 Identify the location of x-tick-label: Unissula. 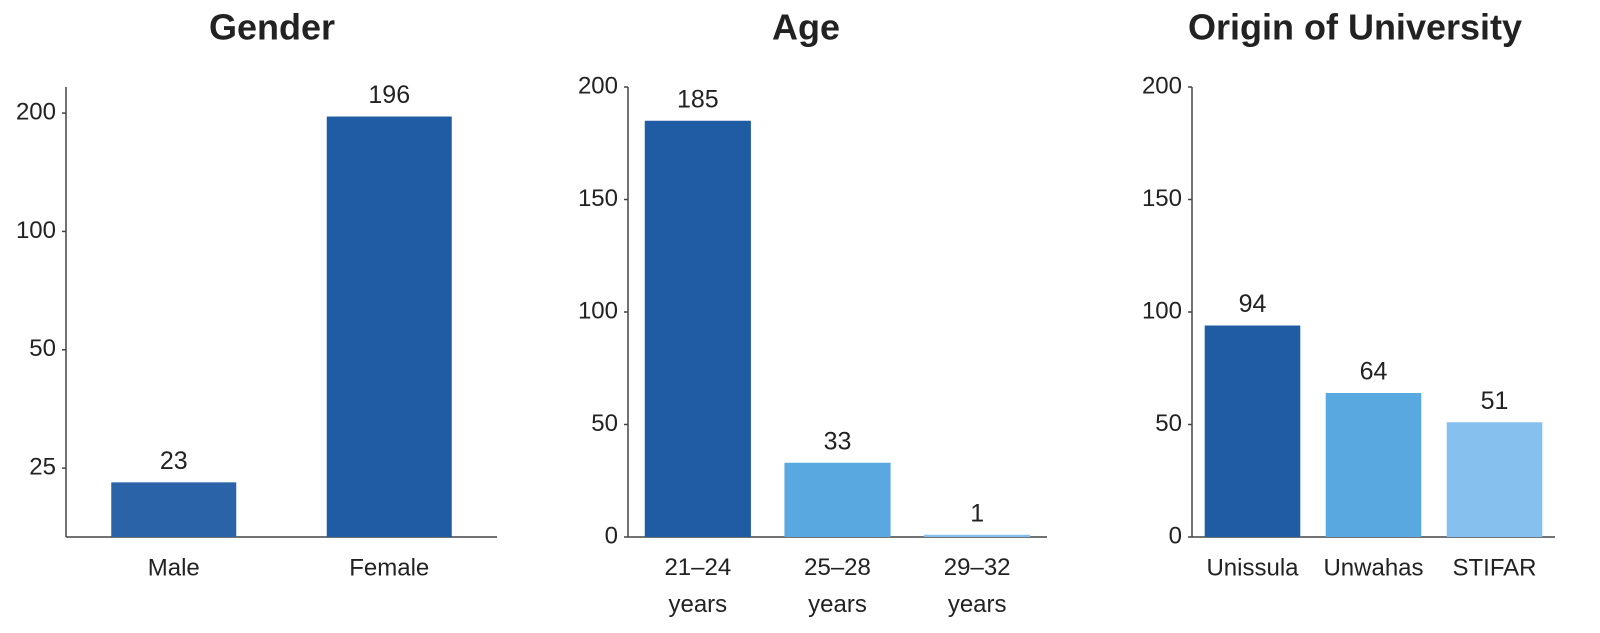
(1252, 567).